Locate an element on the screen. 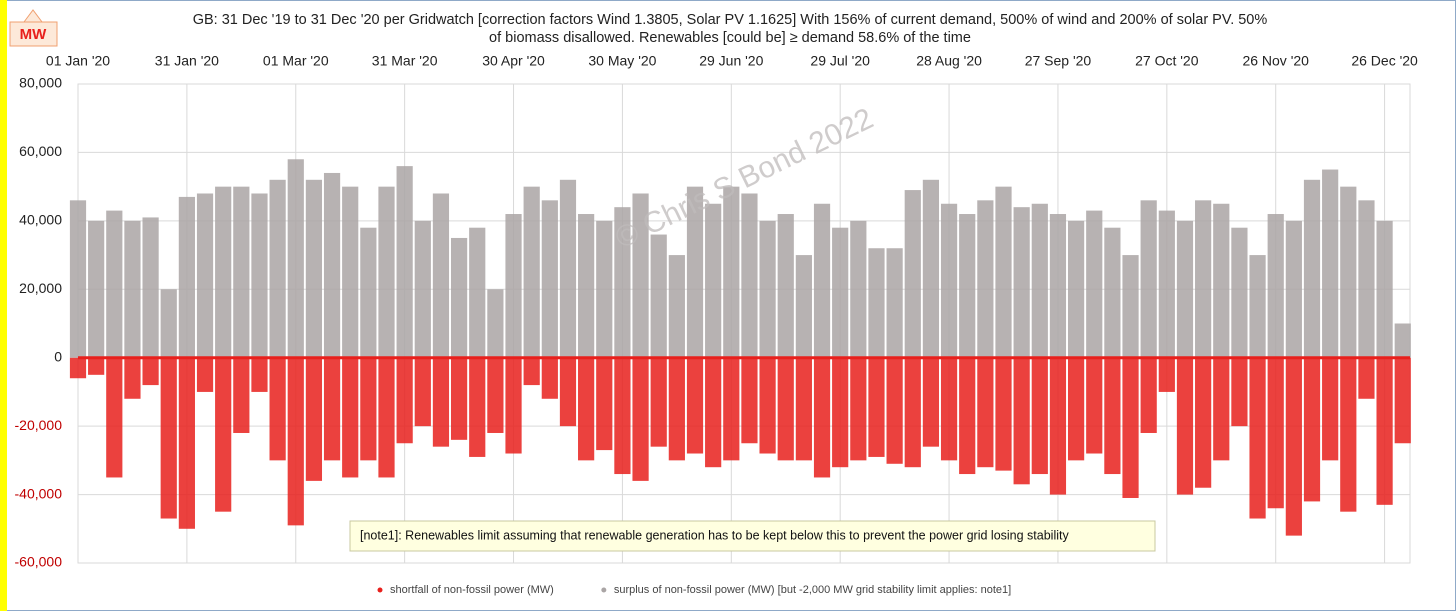 The height and width of the screenshot is (611, 1456). left-strip is located at coordinates (3, 305).